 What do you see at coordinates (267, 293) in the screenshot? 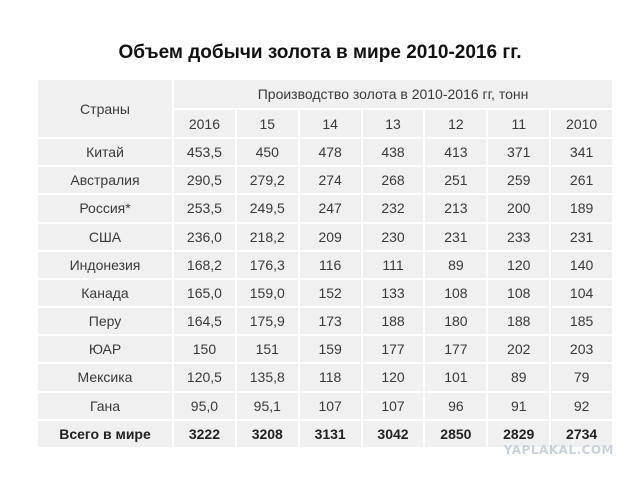
I see `value-cell: 159,0` at bounding box center [267, 293].